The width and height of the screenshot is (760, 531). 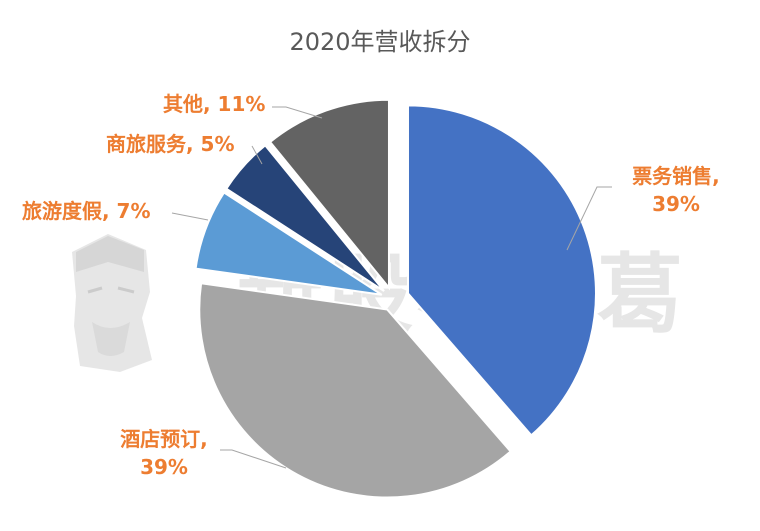 What do you see at coordinates (112, 303) in the screenshot?
I see `watermark-mascot-icon` at bounding box center [112, 303].